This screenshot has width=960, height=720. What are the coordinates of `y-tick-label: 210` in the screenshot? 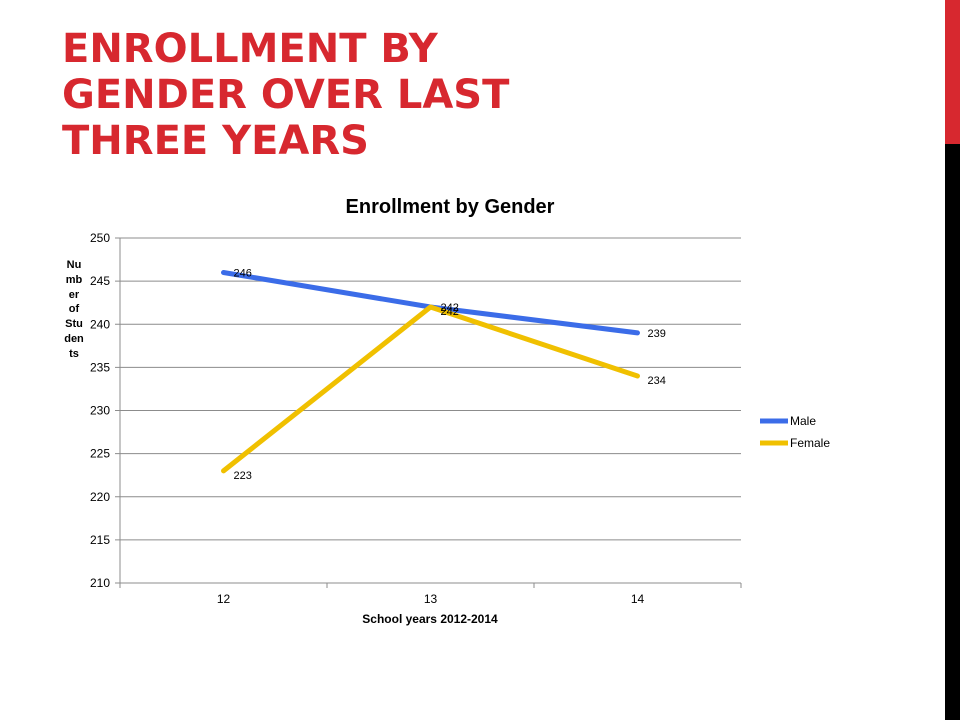 It's located at (100, 583).